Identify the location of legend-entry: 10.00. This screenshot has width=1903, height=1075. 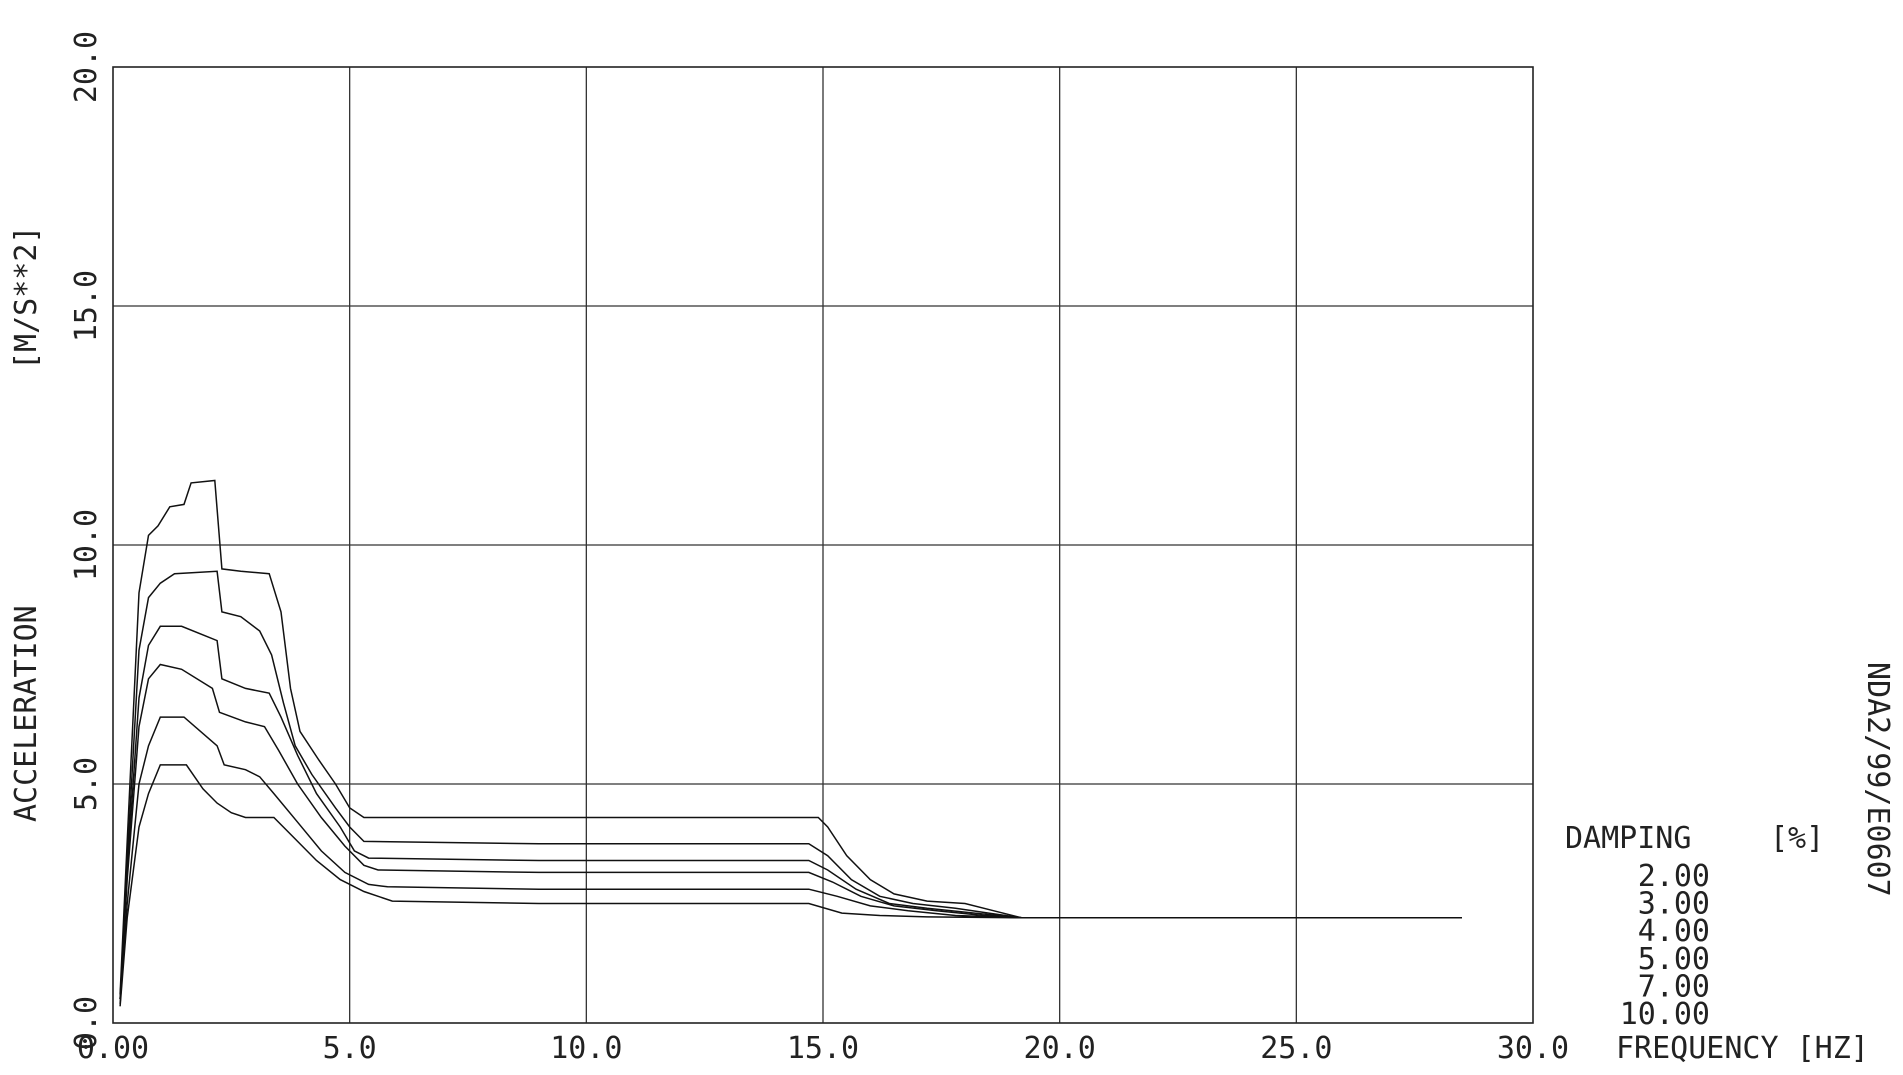
(1665, 1014).